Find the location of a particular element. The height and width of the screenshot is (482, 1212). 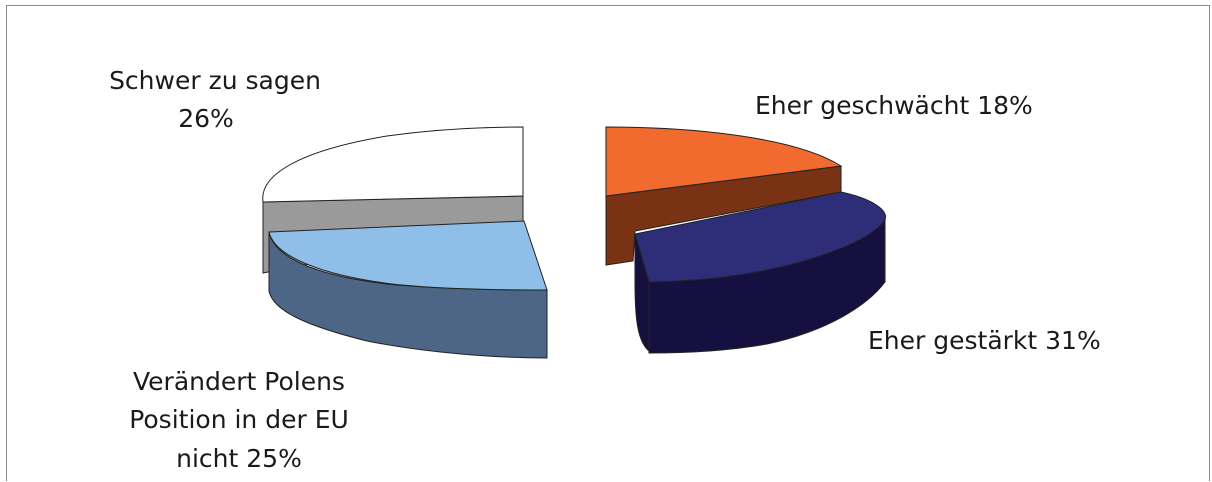

slice-eher-gestaerkt-top is located at coordinates (760, 237).